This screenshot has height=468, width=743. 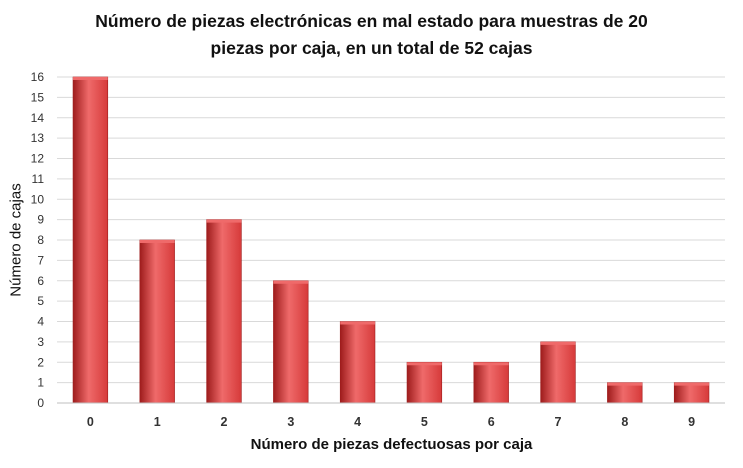 I want to click on y-tick-label: 4, so click(x=40, y=322).